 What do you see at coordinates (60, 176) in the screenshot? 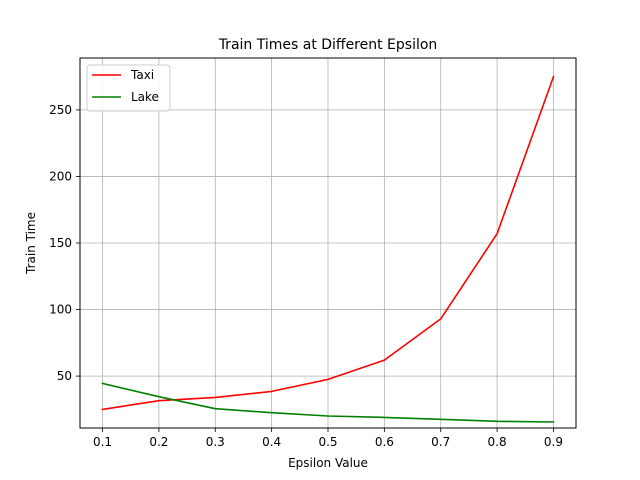
I see `y-tick-label: 200` at bounding box center [60, 176].